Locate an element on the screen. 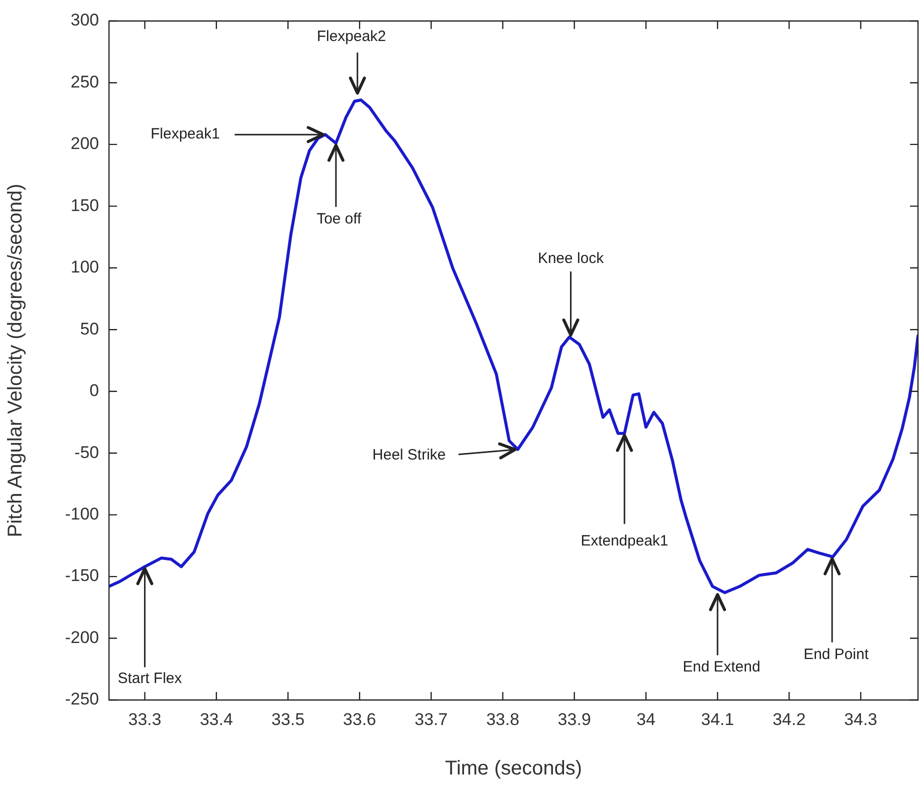  x-tick-label: 34.2 is located at coordinates (789, 719).